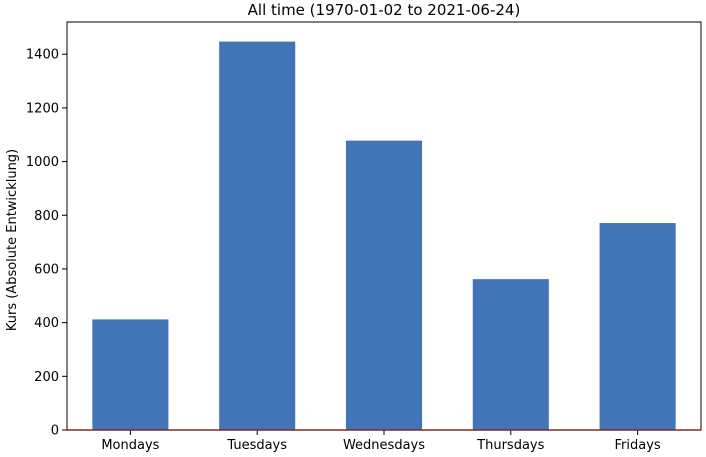 The image size is (706, 457). Describe the element at coordinates (257, 236) in the screenshot. I see `bar-tuesdays` at that location.